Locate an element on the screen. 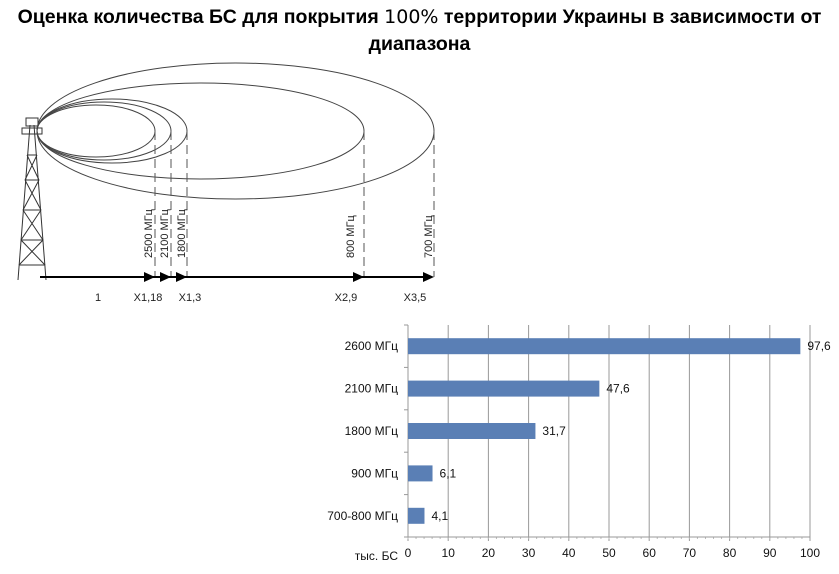 The image size is (839, 574). x-tick-label: 20 is located at coordinates (489, 553).